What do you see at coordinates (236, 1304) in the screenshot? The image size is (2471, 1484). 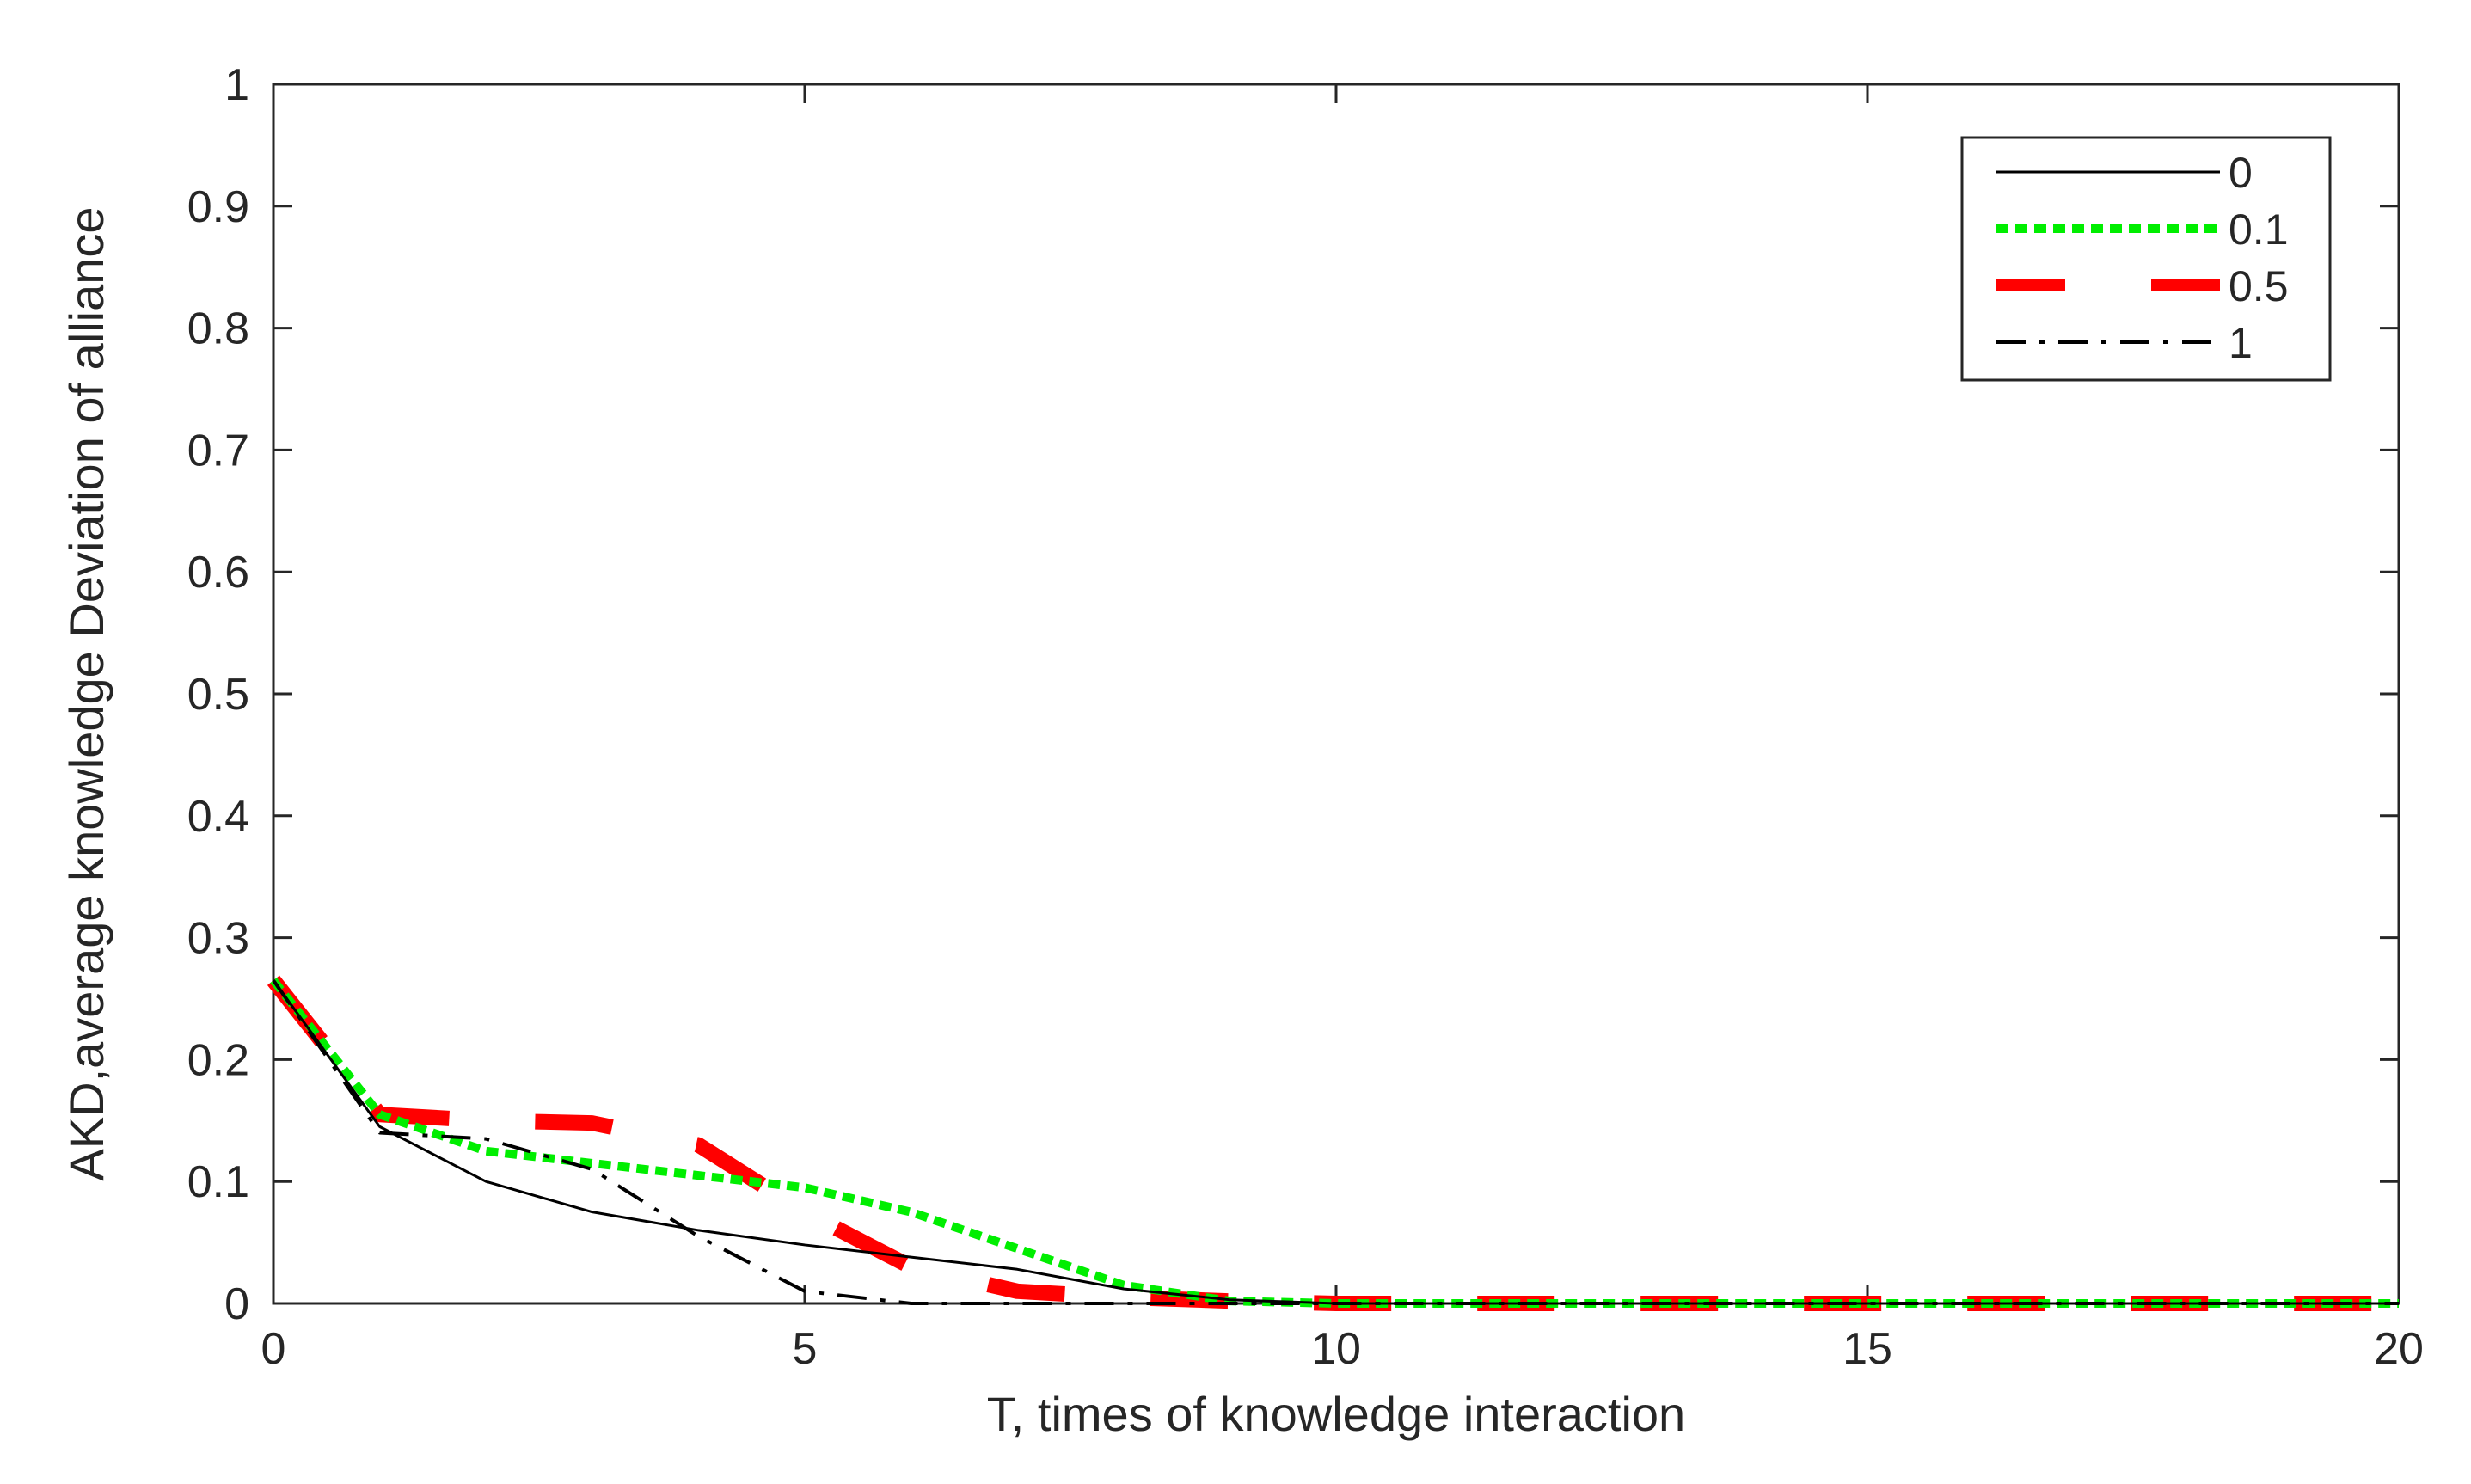 I see `y-tick-label: 0` at bounding box center [236, 1304].